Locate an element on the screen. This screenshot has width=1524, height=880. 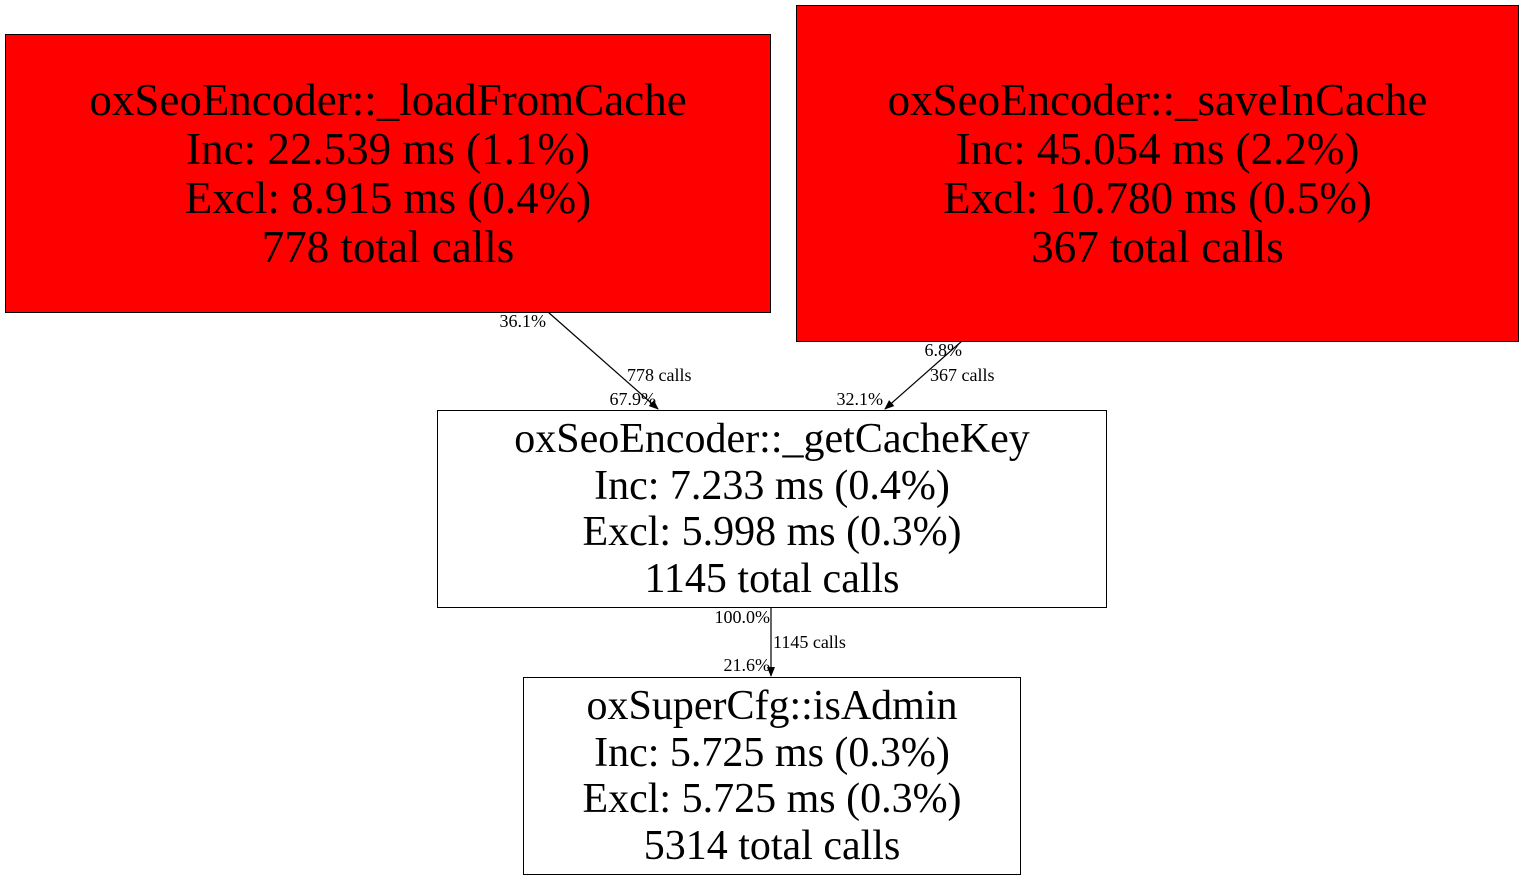
edge-head-label: 21.6% is located at coordinates (747, 665).